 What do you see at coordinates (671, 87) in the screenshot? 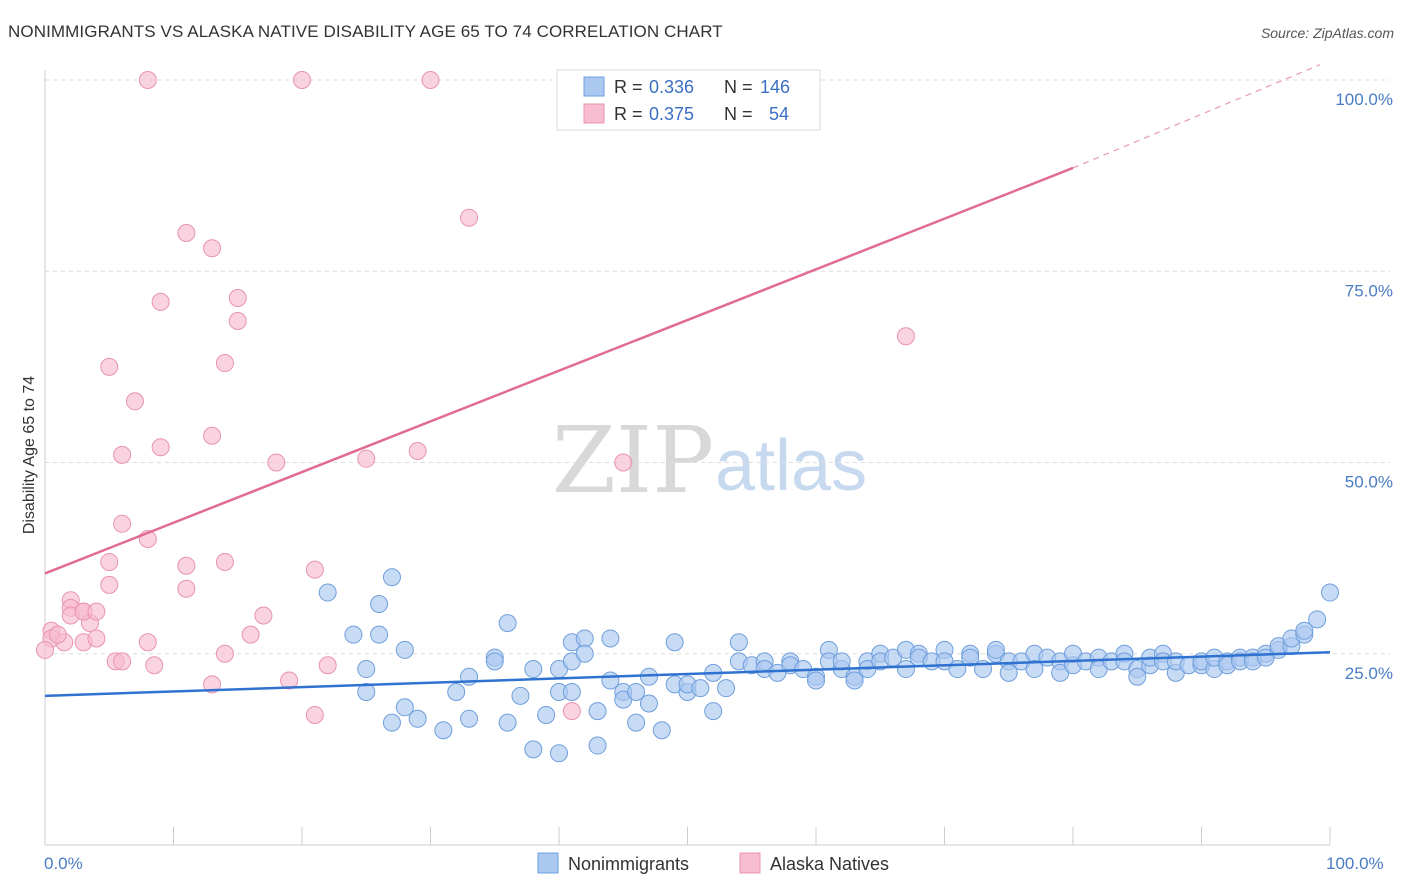
I see `legend-r-value-1: 0.336` at bounding box center [671, 87].